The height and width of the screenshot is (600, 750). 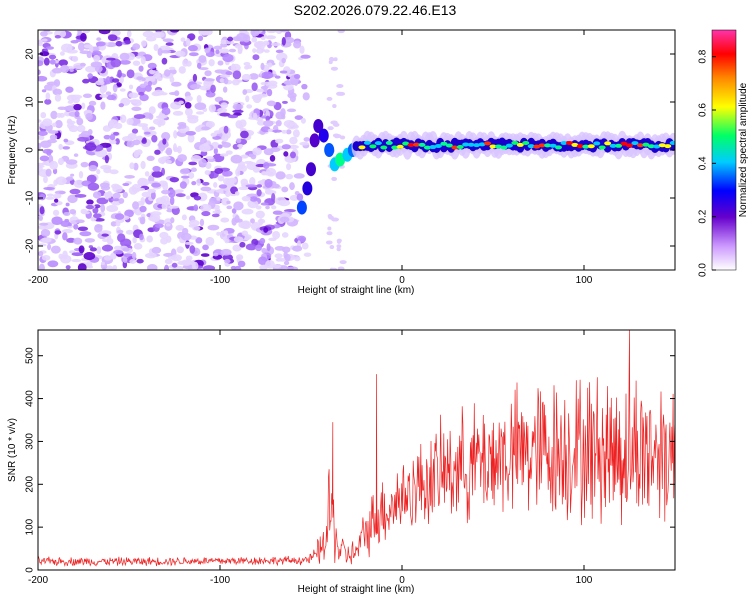 I want to click on snr-y-tick-label: 400, so click(x=30, y=398).